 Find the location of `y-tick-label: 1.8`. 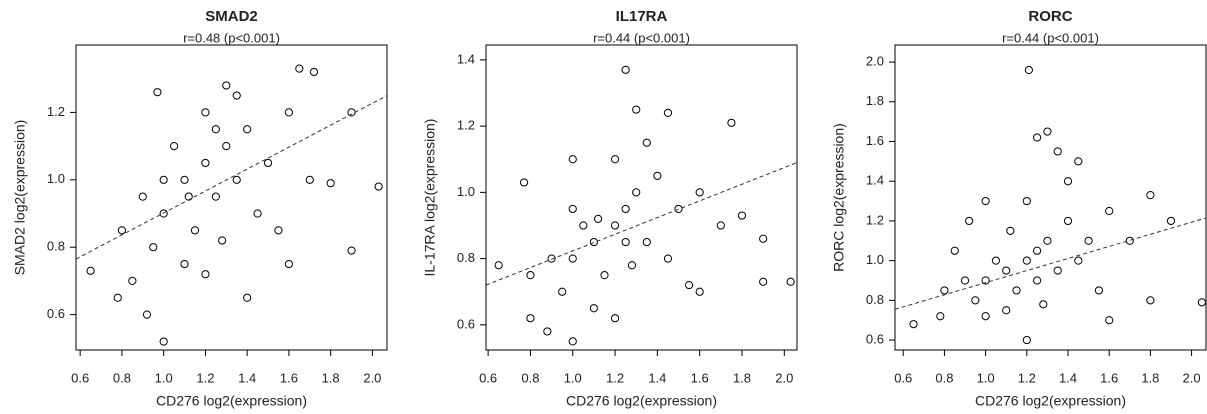

y-tick-label: 1.8 is located at coordinates (875, 100).